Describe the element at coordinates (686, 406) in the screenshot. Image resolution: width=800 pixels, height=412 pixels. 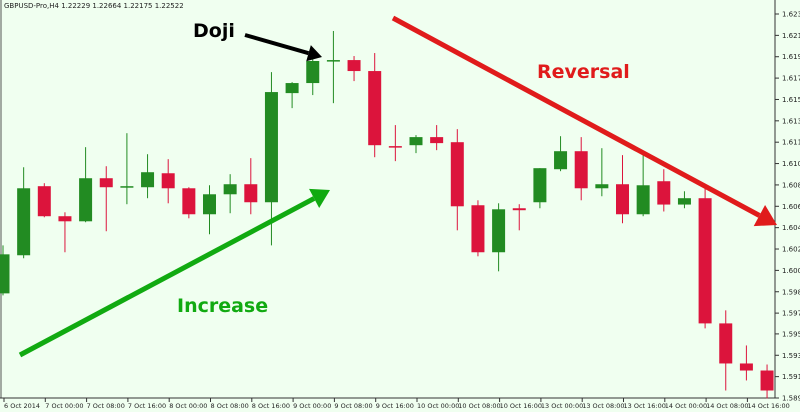
I see `x-tick-label: 14 Oct 00:00` at that location.